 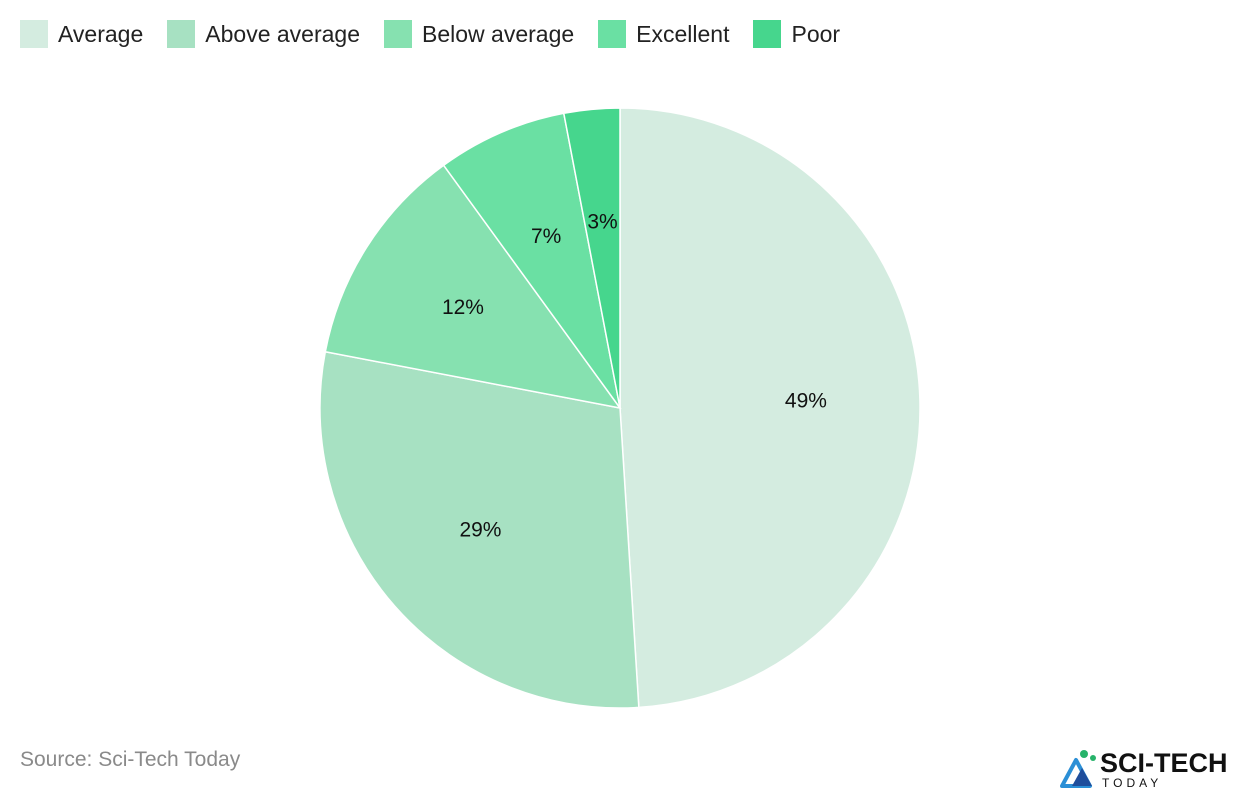 I want to click on legend-item: Poor, so click(x=796, y=34).